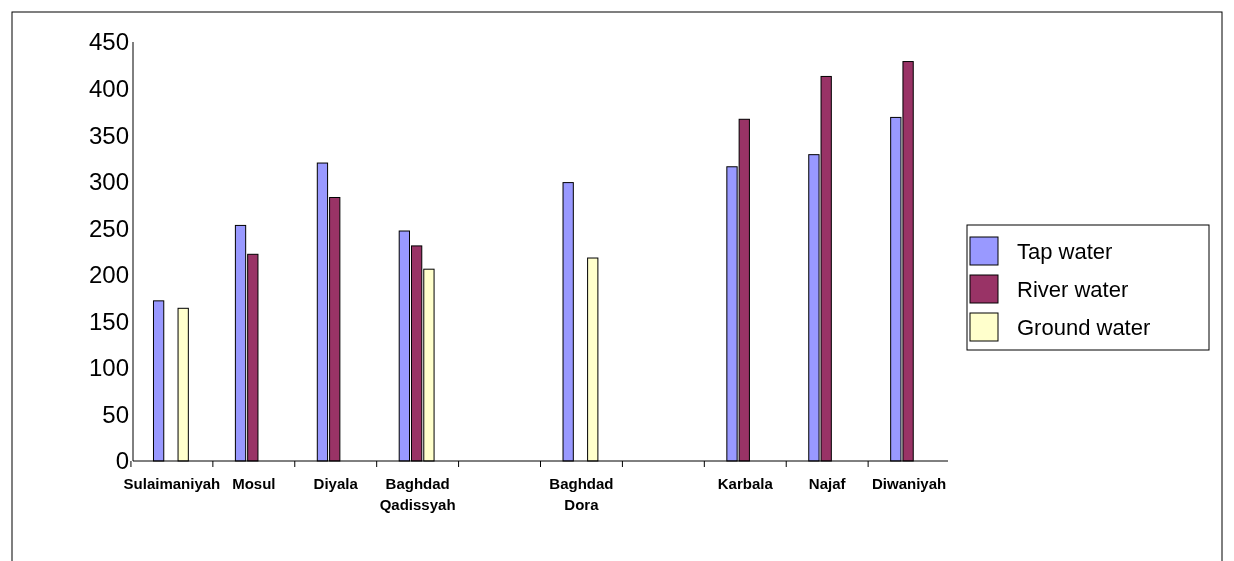 Image resolution: width=1234 pixels, height=561 pixels. I want to click on x-tick-label: Karbala, so click(745, 483).